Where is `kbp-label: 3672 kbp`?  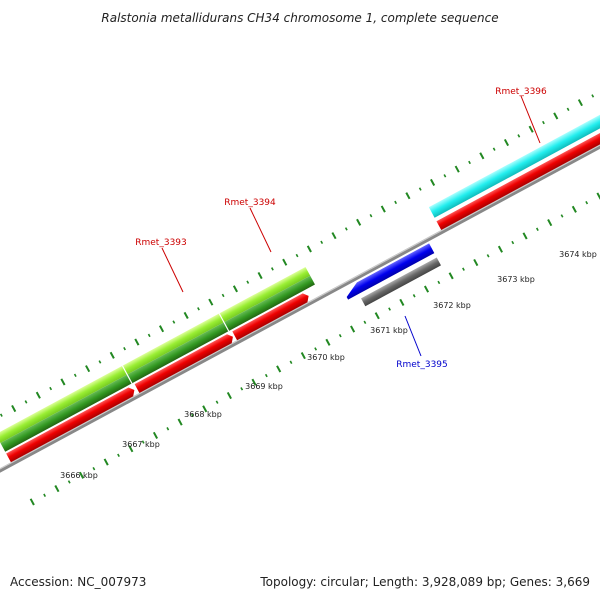
kbp-label: 3672 kbp is located at coordinates (452, 305).